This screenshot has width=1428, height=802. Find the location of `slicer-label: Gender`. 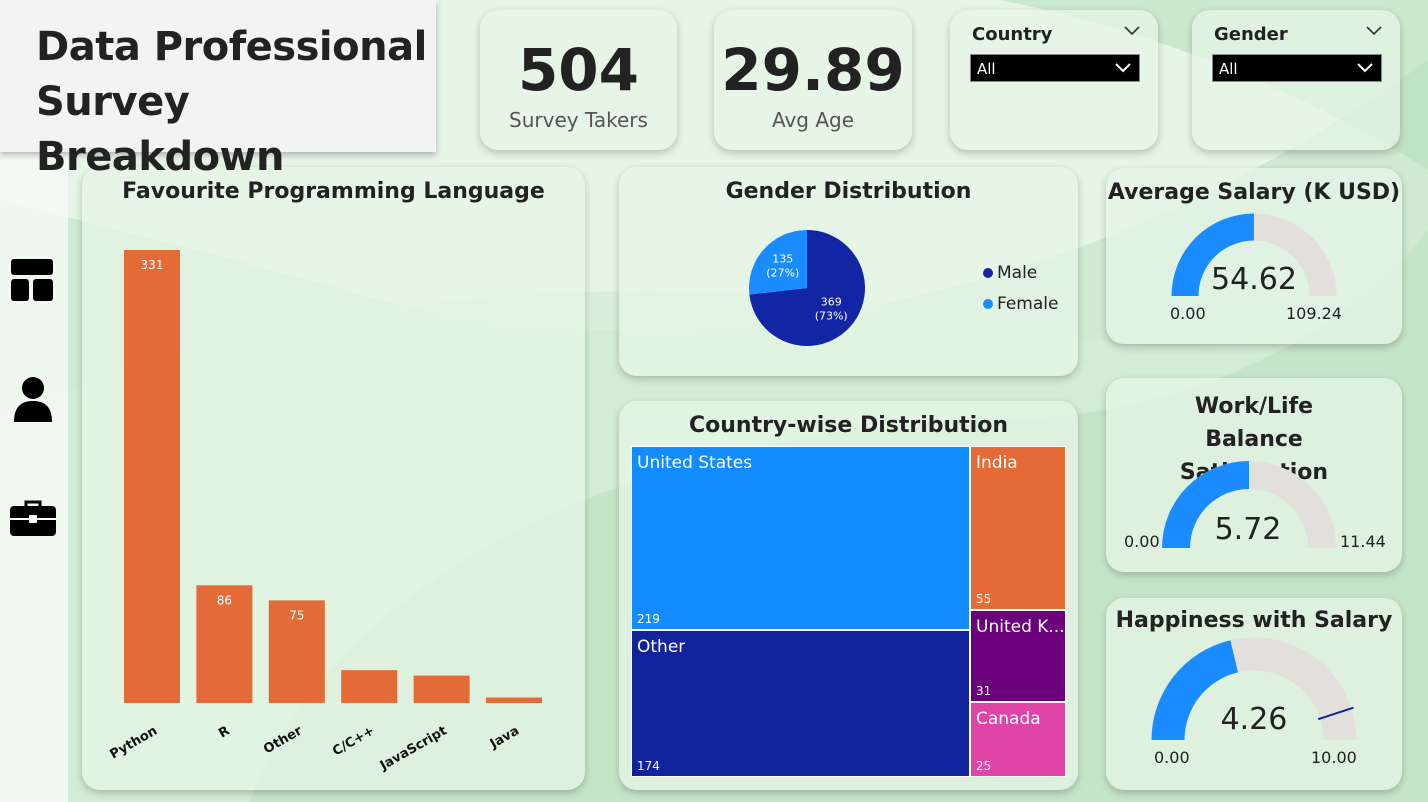

slicer-label: Gender is located at coordinates (1251, 34).